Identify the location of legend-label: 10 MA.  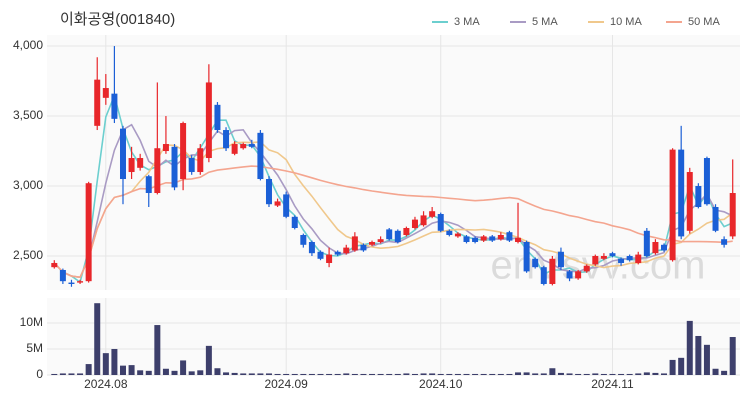
(626, 22).